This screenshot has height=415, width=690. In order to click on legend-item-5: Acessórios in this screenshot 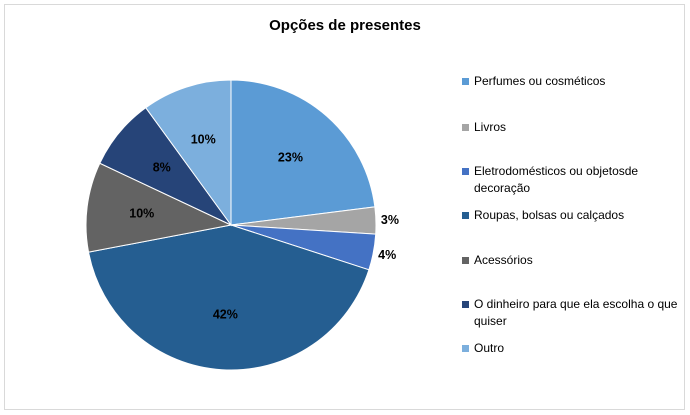, I will do `click(573, 260)`.